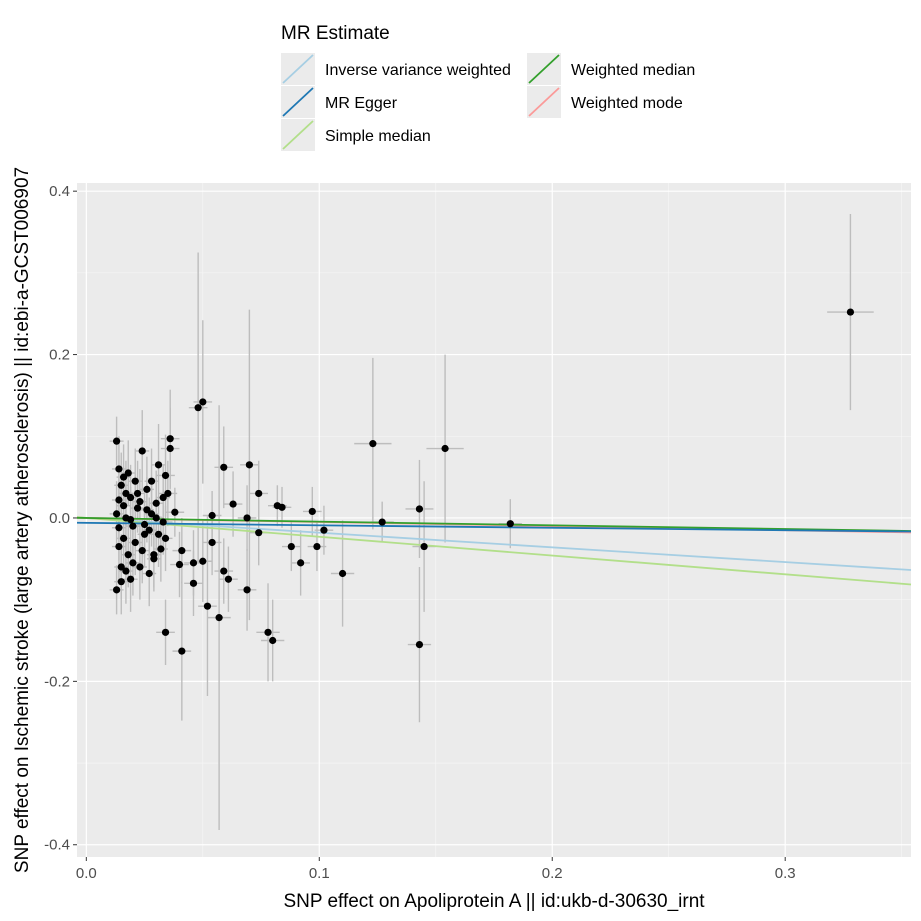 The height and width of the screenshot is (921, 921). I want to click on y-axis: -0.4 -0.2 0.0 0.2 0.4, so click(60, 518).